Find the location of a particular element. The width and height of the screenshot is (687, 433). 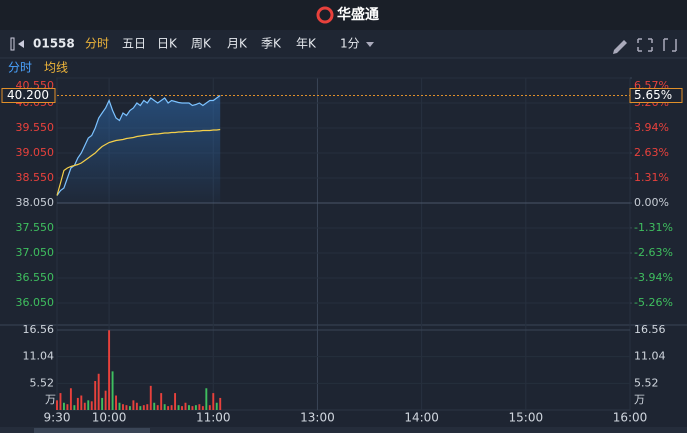

brand: 华盛通 is located at coordinates (358, 14).